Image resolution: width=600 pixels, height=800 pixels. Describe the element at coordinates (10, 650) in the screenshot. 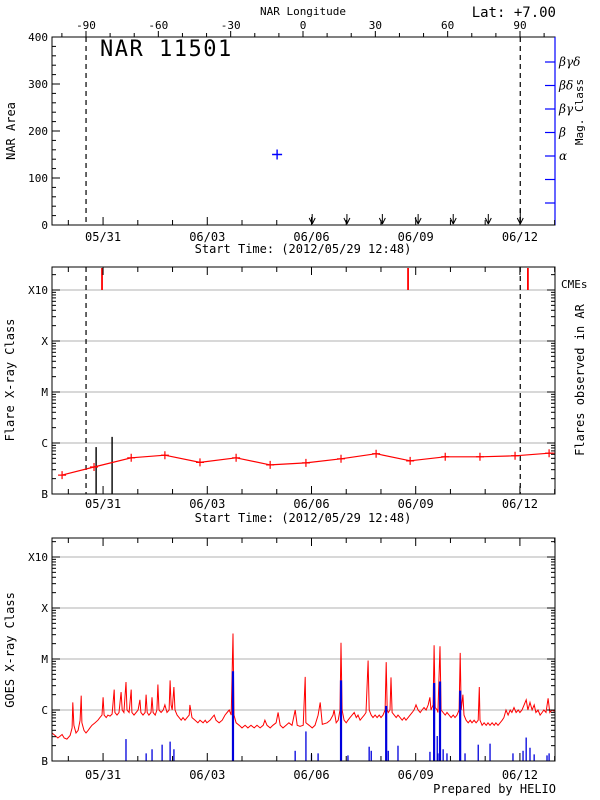

I see `goes-xray-axis-label: GOES X-ray Class` at that location.